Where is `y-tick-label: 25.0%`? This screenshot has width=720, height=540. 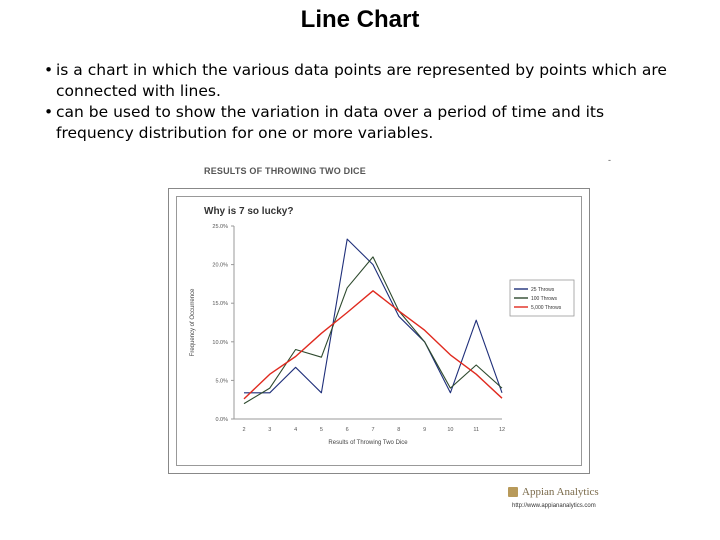 y-tick-label: 25.0% is located at coordinates (220, 227).